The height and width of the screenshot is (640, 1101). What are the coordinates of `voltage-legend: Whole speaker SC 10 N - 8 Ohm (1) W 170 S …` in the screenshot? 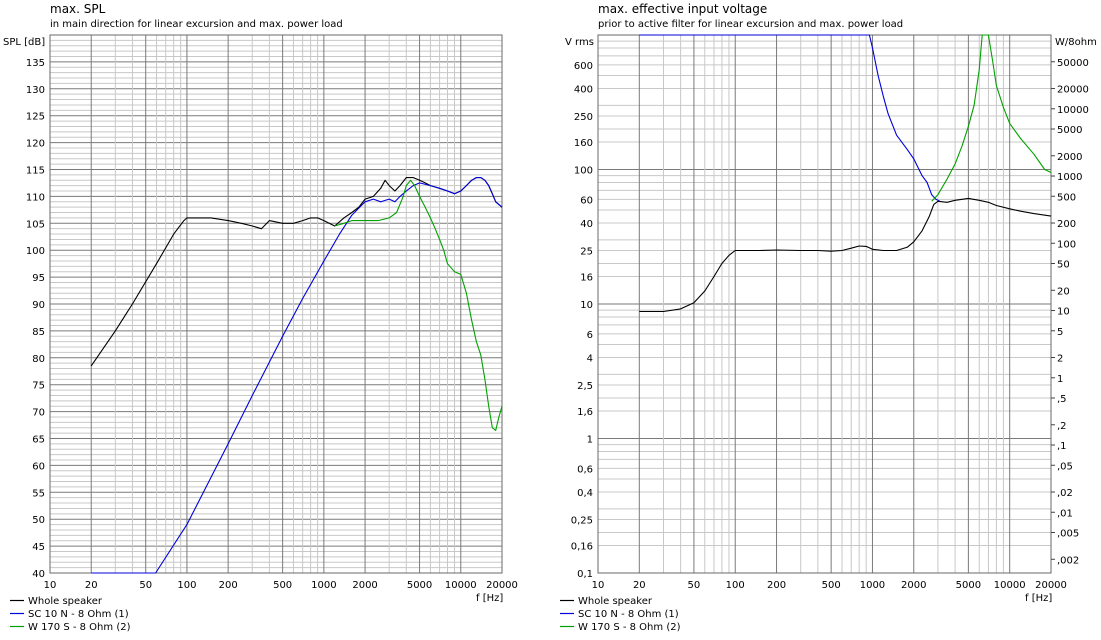 It's located at (620, 614).